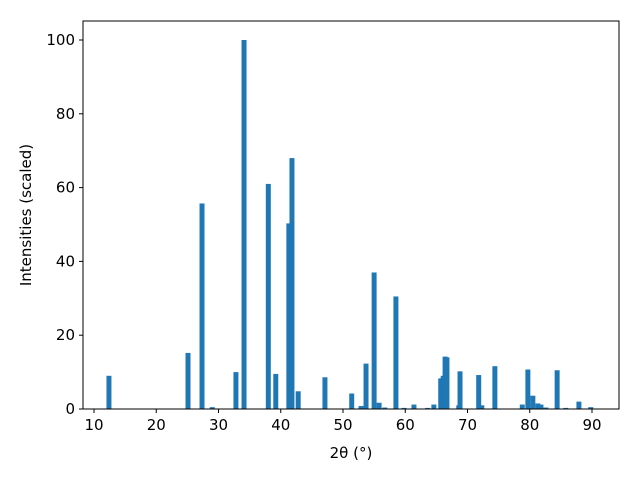 Image resolution: width=640 pixels, height=480 pixels. What do you see at coordinates (351, 453) in the screenshot?
I see `x-axis-label: 2θ (°)` at bounding box center [351, 453].